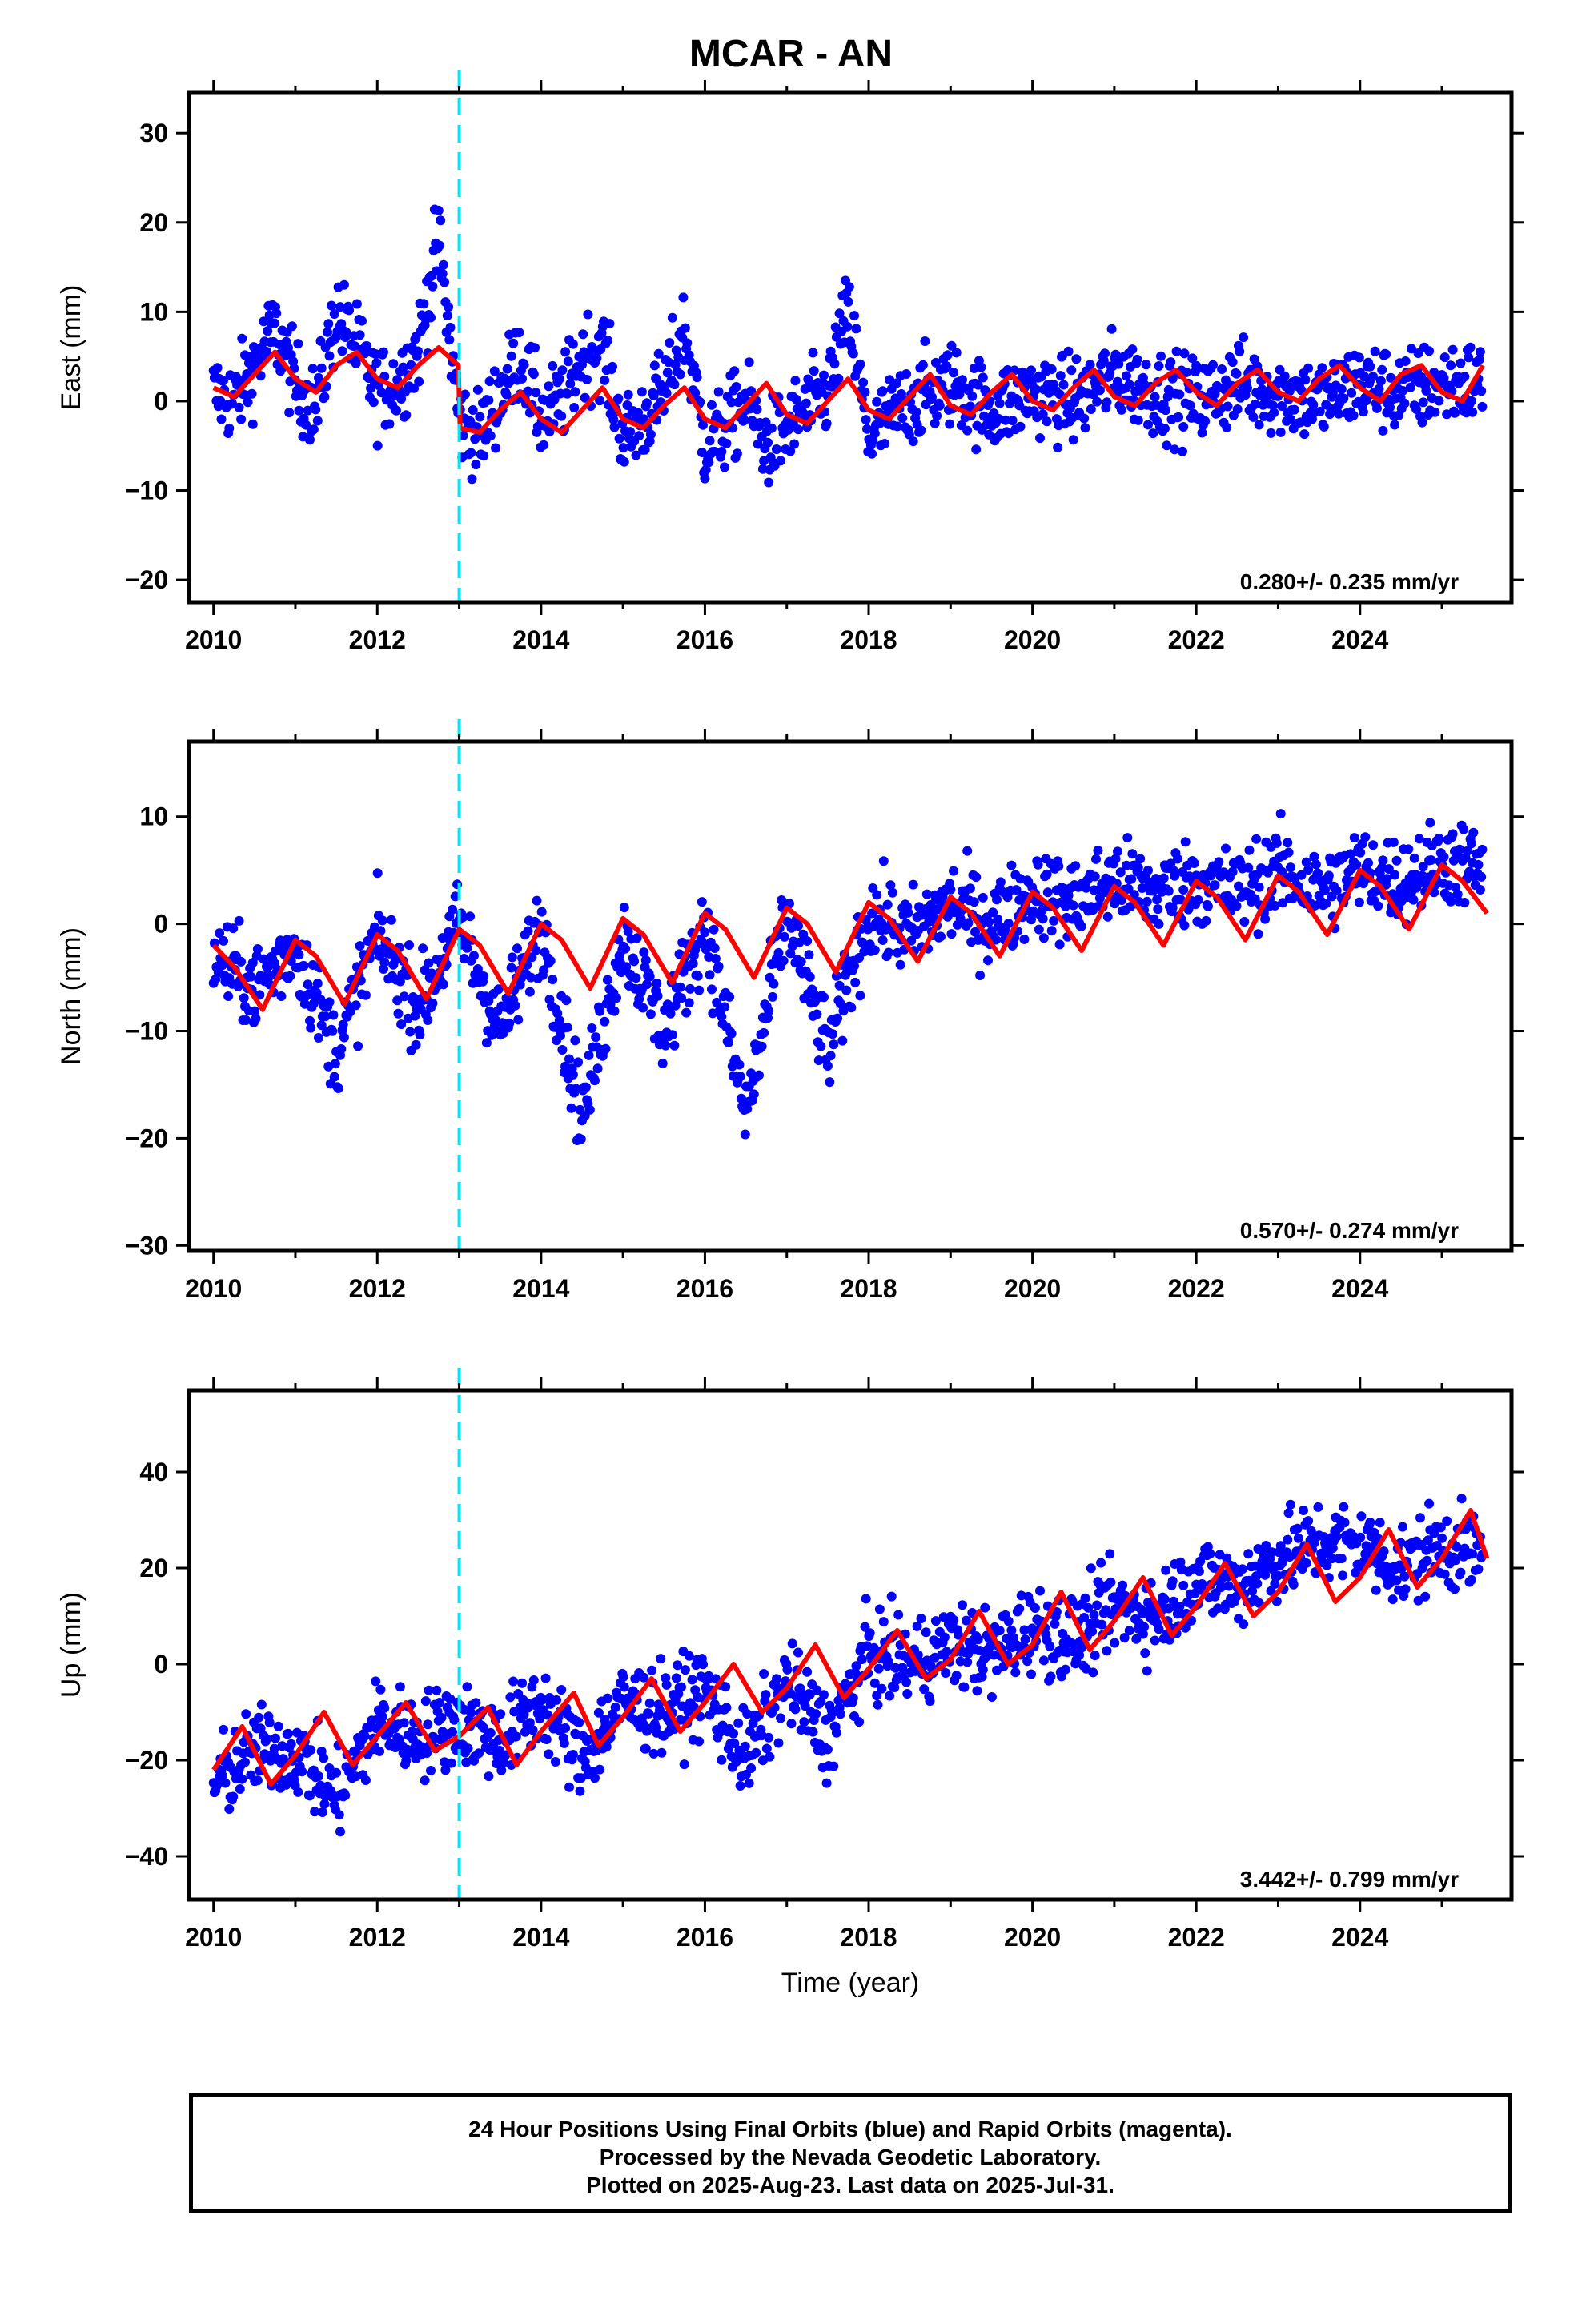 The height and width of the screenshot is (2324, 1582). I want to click on up-fit-line, so click(850, 1647).